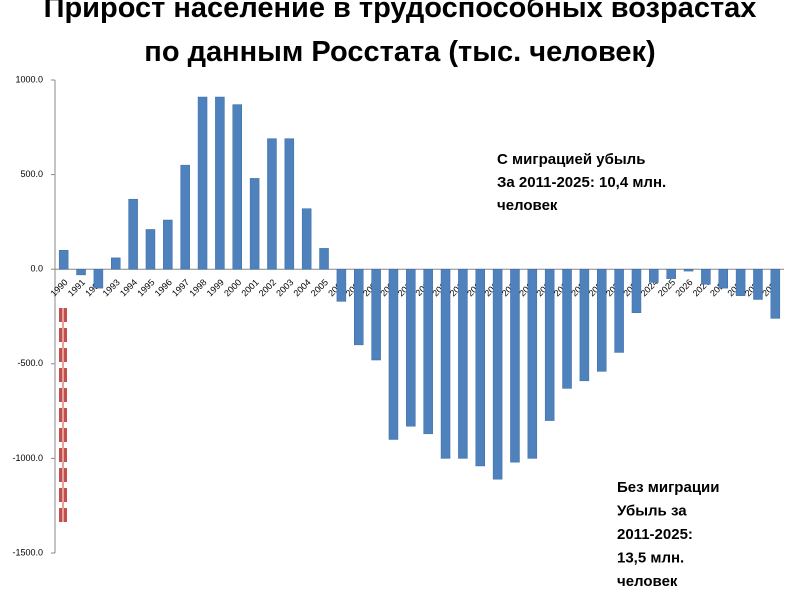 The height and width of the screenshot is (600, 800). I want to click on x-tick-label: 1993, so click(111, 287).